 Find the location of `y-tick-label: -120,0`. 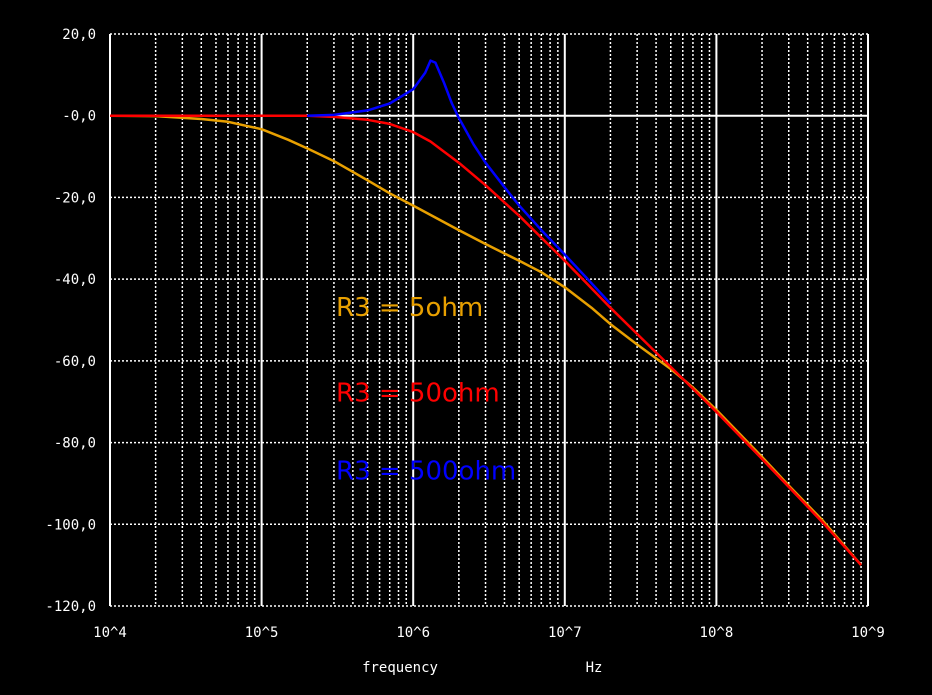

y-tick-label: -120,0 is located at coordinates (70, 607).